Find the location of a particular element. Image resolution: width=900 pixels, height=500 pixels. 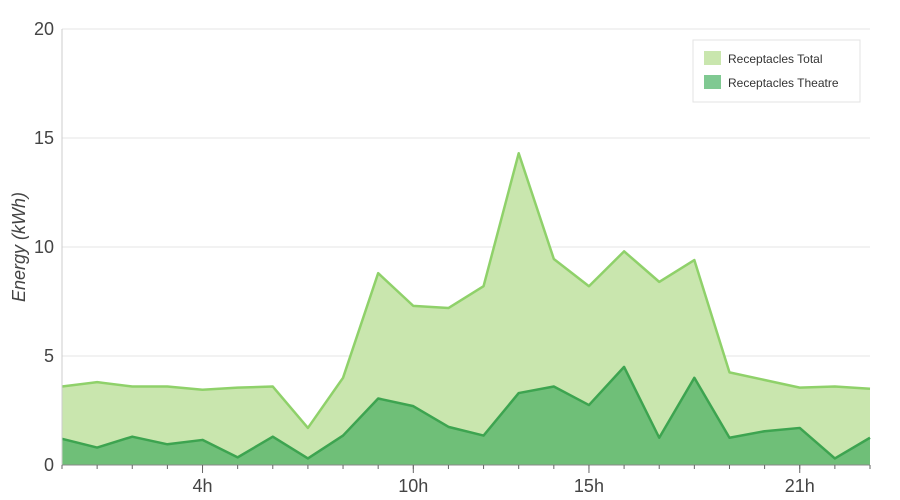

y-tick-label: 5 is located at coordinates (49, 356).